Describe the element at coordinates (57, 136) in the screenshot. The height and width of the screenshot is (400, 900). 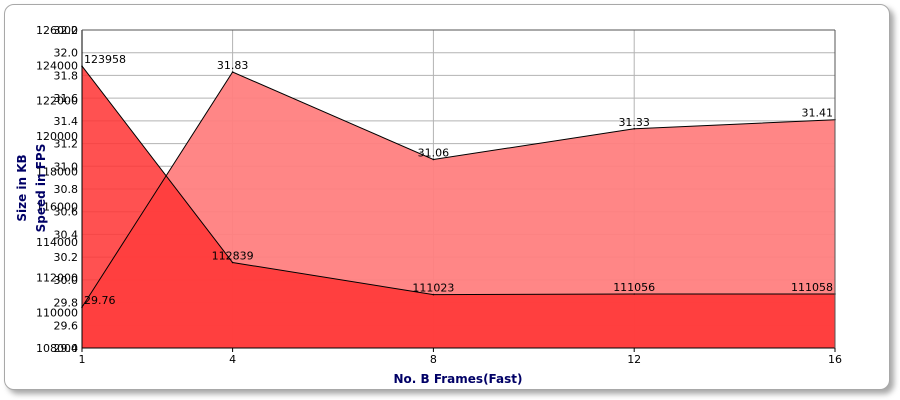
I see `y-tick-label-size: 120000` at that location.